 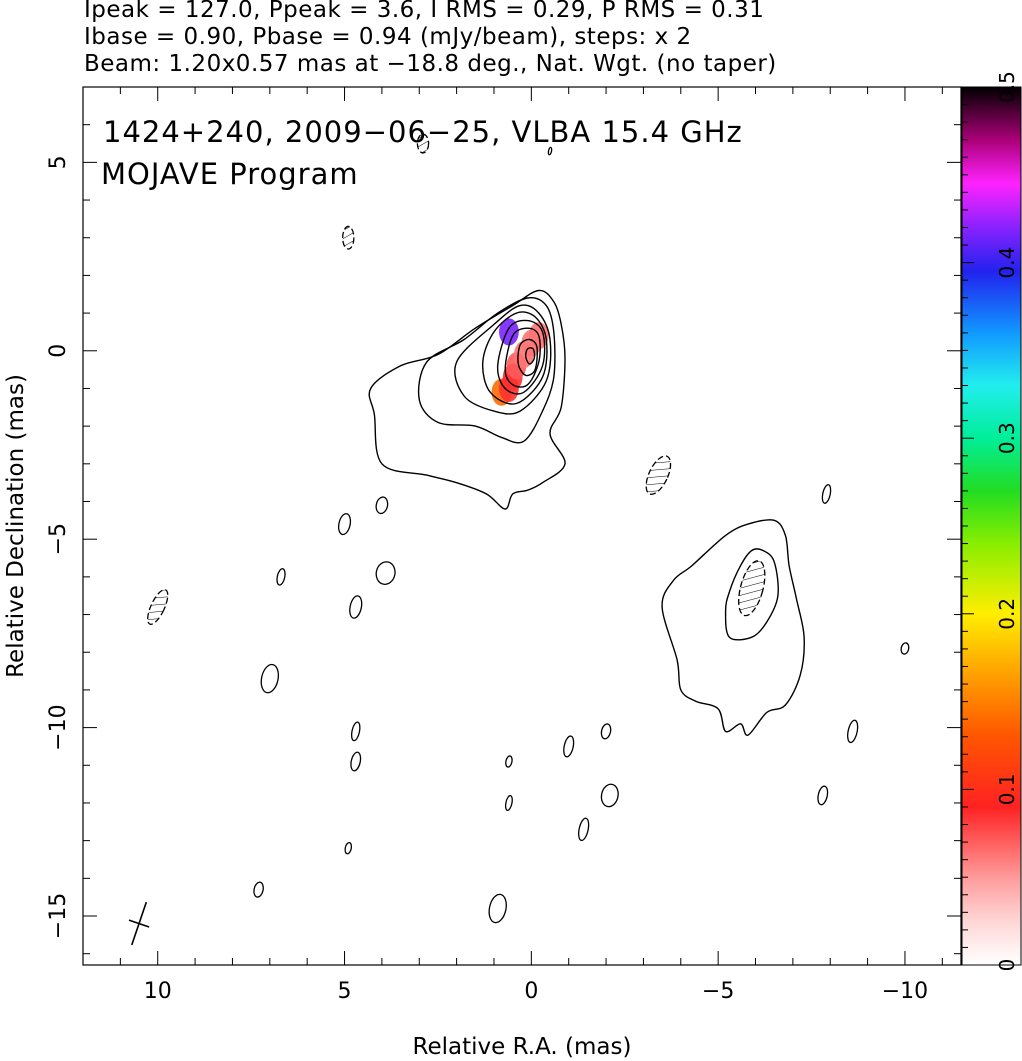 What do you see at coordinates (1007, 789) in the screenshot?
I see `colorbar-tick-label: 0.1` at bounding box center [1007, 789].